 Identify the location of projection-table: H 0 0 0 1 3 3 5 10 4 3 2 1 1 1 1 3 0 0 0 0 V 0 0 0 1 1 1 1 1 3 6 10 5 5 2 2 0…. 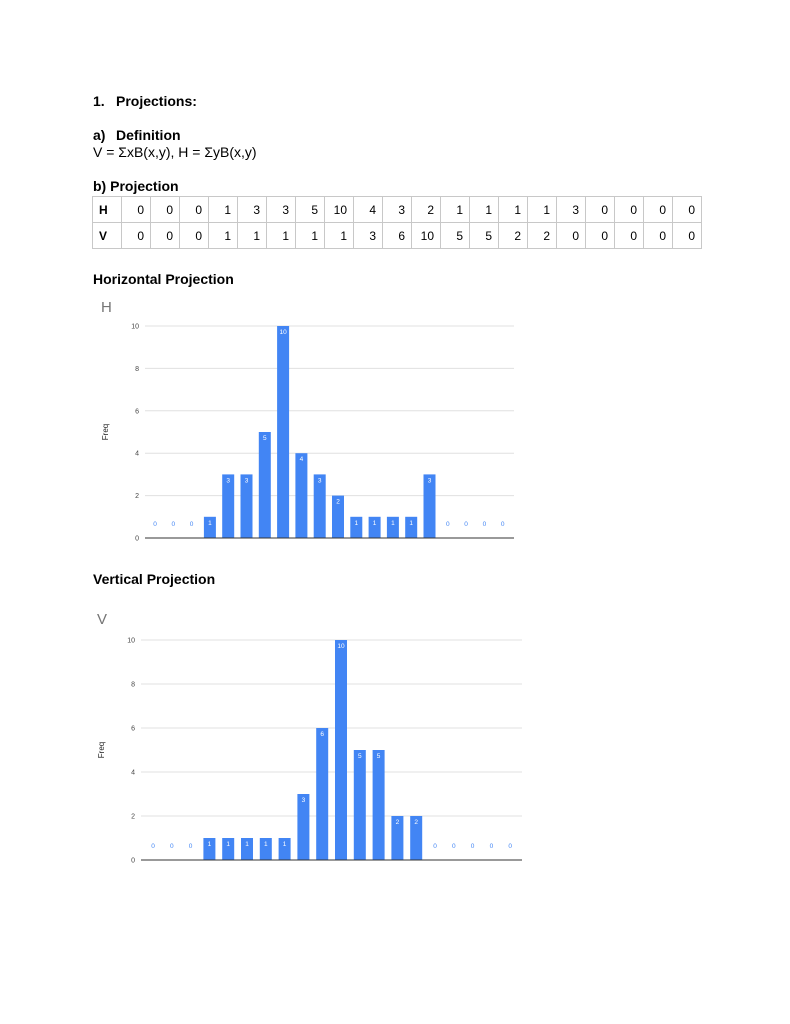
(397, 222).